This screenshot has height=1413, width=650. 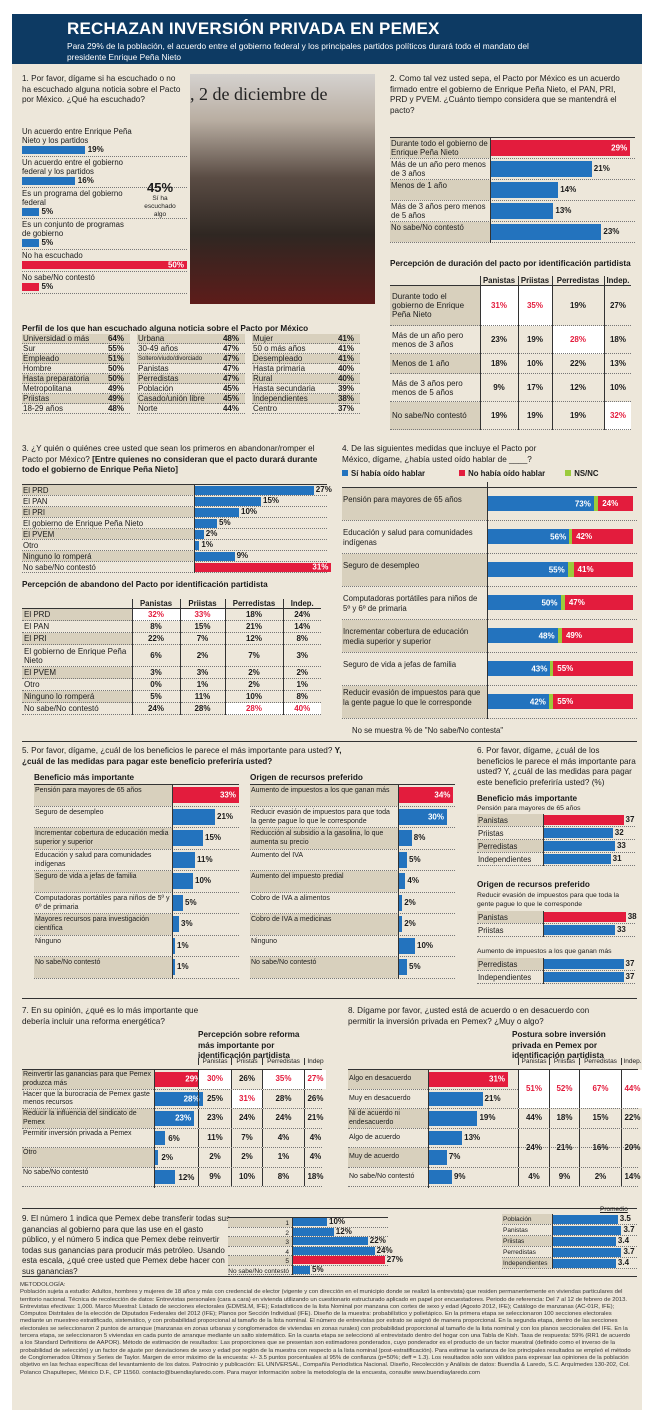 I want to click on table-header: Perredistas, so click(x=600, y=1061).